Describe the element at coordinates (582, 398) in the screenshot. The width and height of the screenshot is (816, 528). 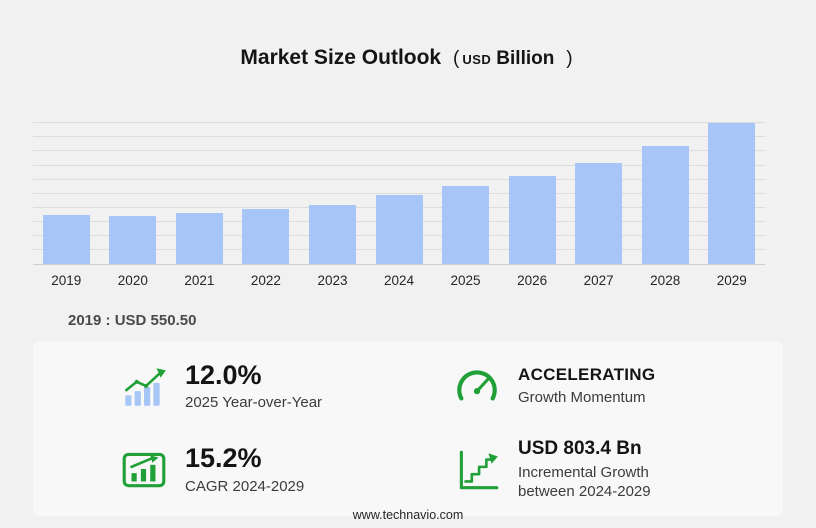
I see `stat-label: Growth Momentum` at that location.